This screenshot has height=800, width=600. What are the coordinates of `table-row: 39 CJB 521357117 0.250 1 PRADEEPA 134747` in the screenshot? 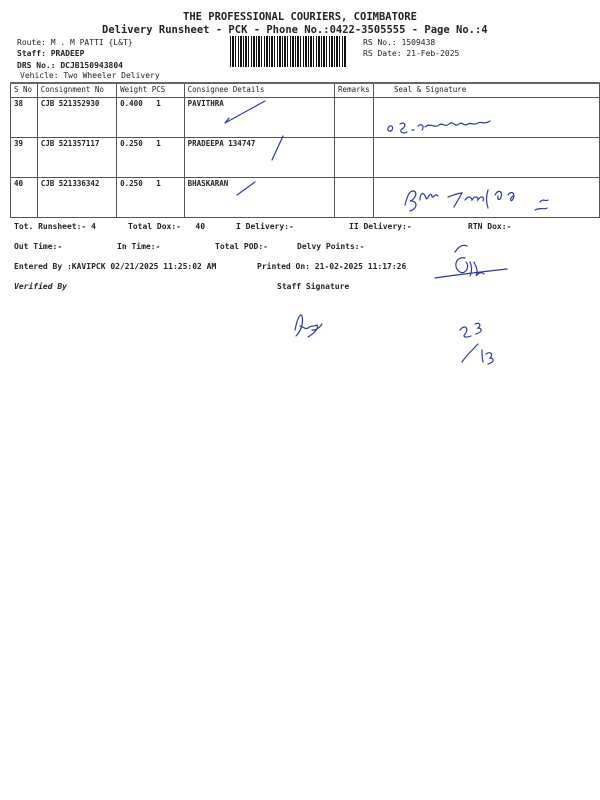 It's located at (305, 157).